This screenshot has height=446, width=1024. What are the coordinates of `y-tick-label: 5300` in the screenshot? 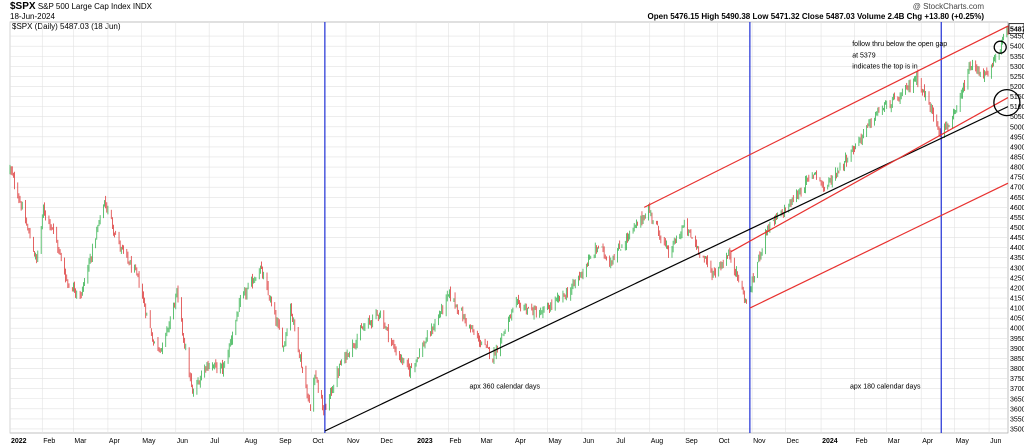 It's located at (1017, 67).